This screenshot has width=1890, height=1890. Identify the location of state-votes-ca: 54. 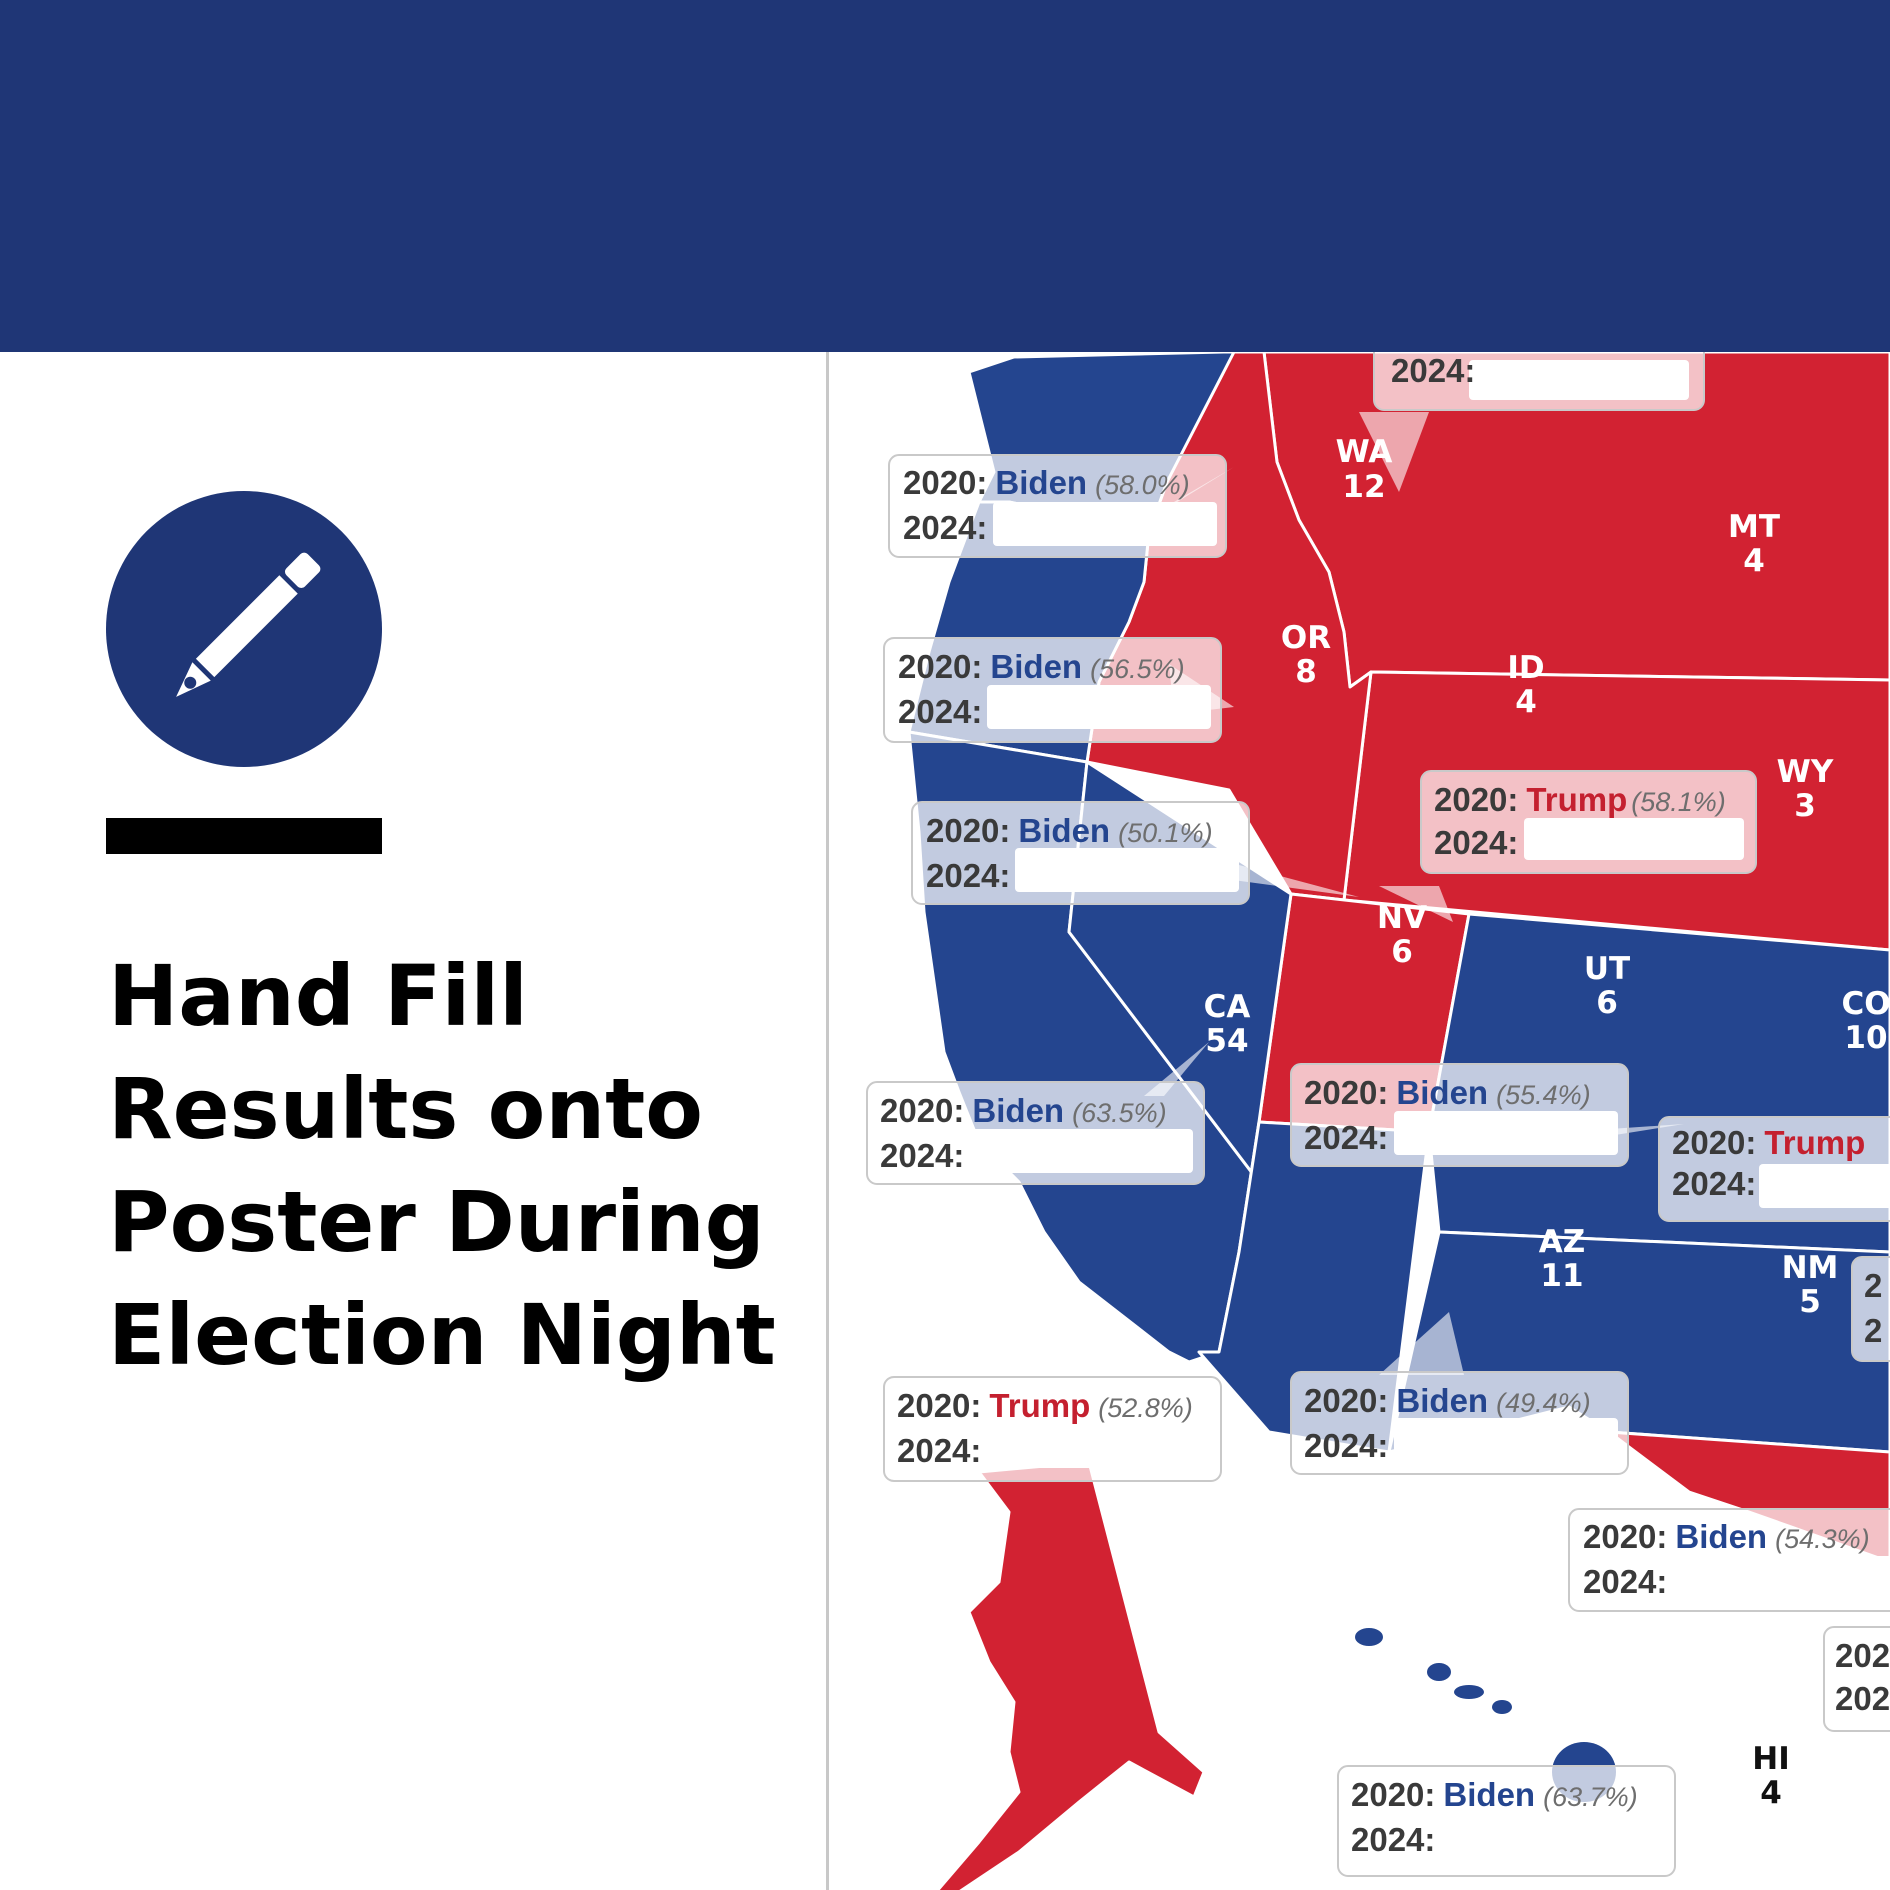
(1226, 1041).